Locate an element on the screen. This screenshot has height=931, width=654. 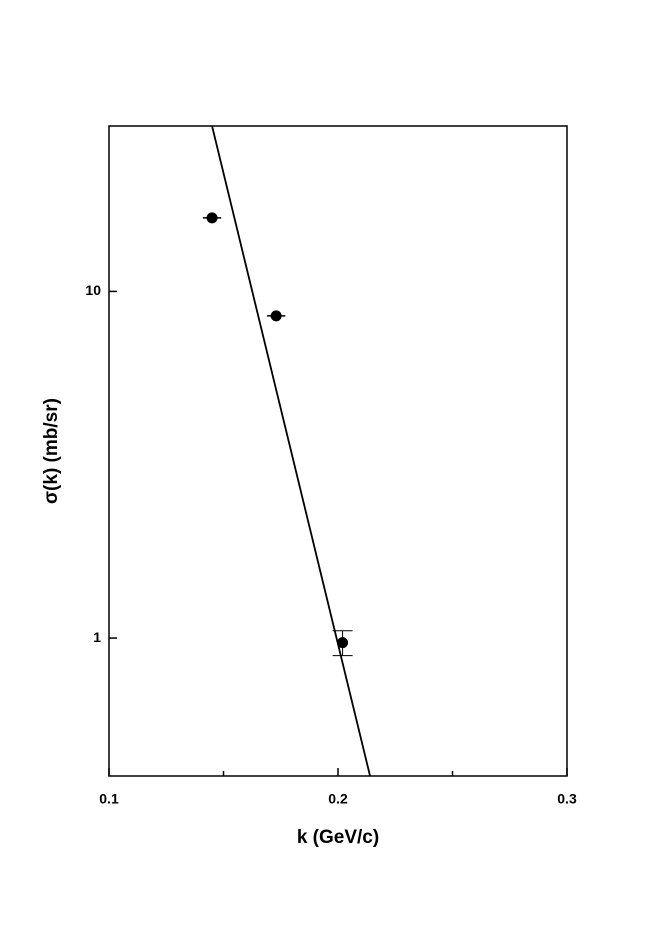
x-axis-title: k (GeV/c) is located at coordinates (338, 837).